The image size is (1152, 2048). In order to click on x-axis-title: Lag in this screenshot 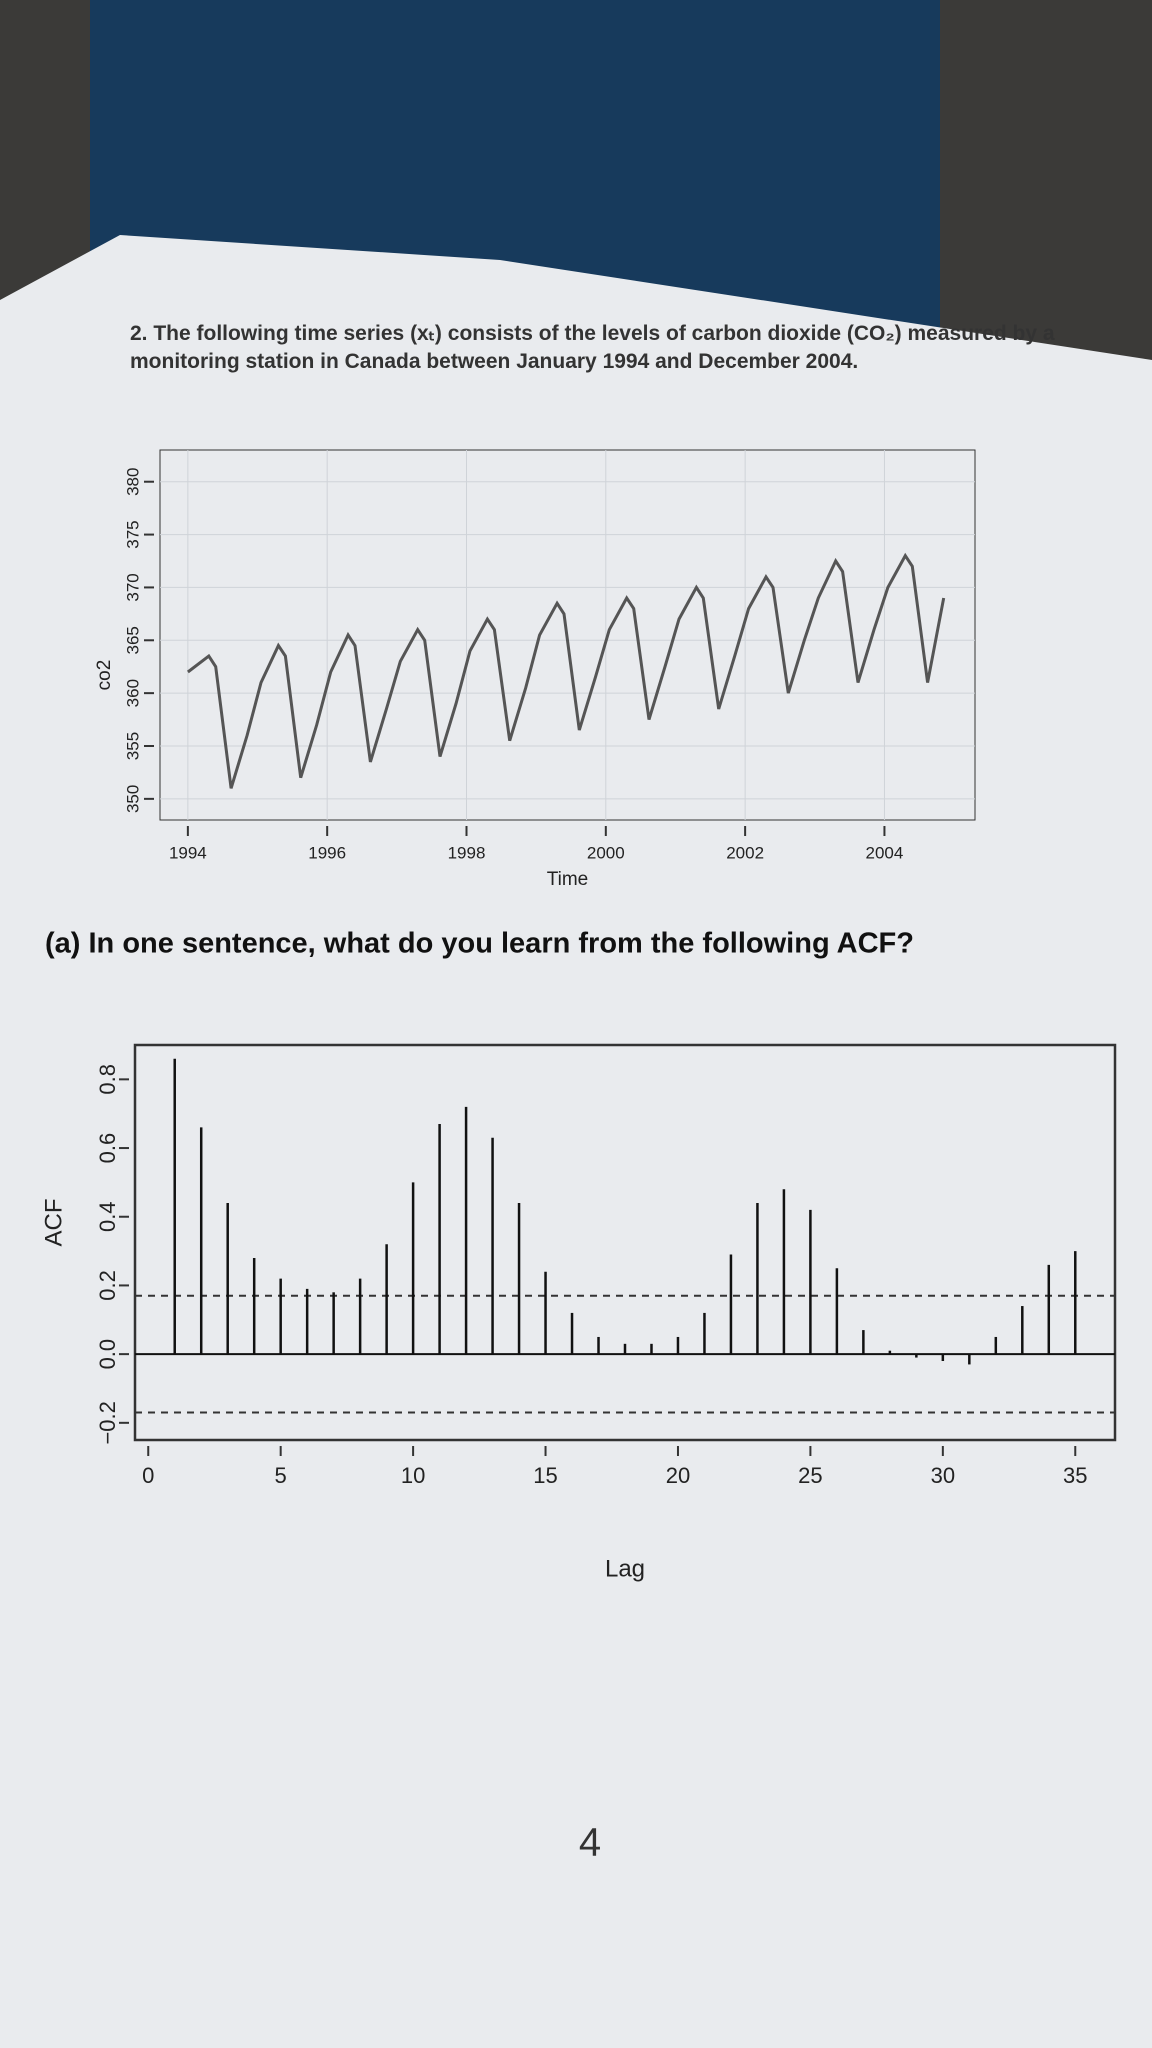, I will do `click(625, 1568)`.